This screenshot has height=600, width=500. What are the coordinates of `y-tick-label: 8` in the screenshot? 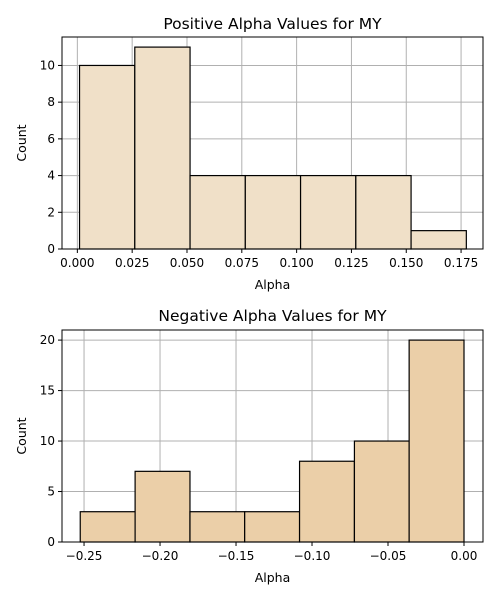 It's located at (51, 102).